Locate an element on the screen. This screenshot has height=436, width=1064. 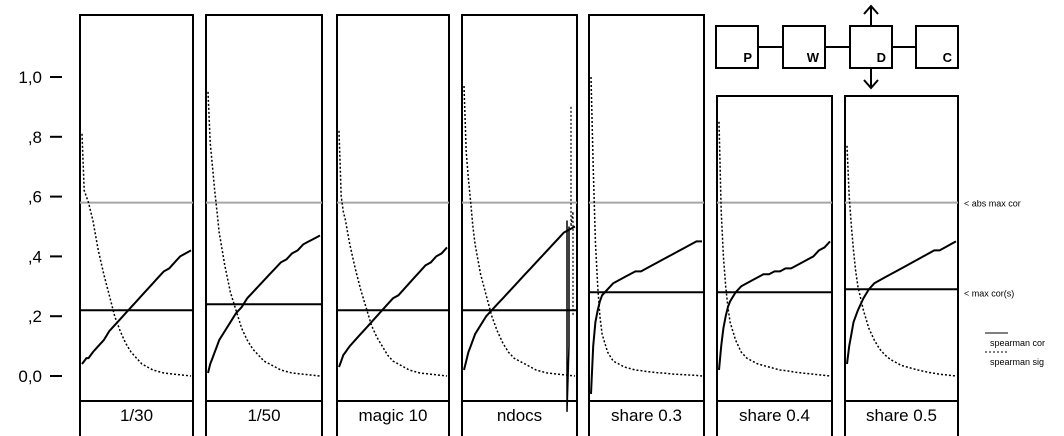
panel-label: ndocs is located at coordinates (519, 415).